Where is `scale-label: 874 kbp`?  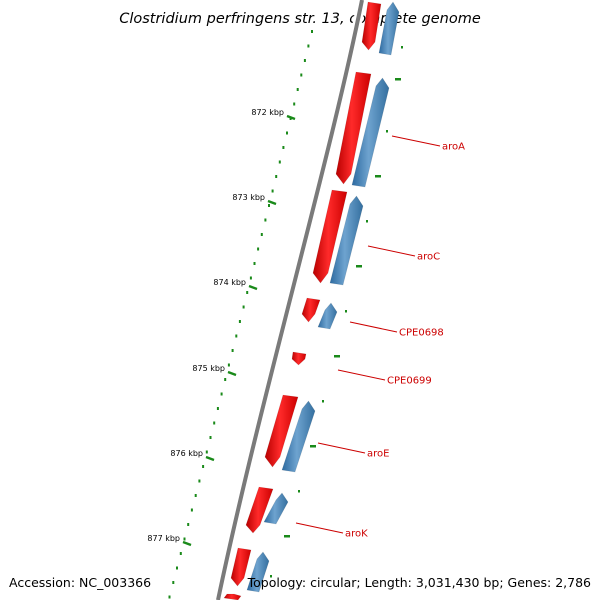 scale-label: 874 kbp is located at coordinates (229, 282).